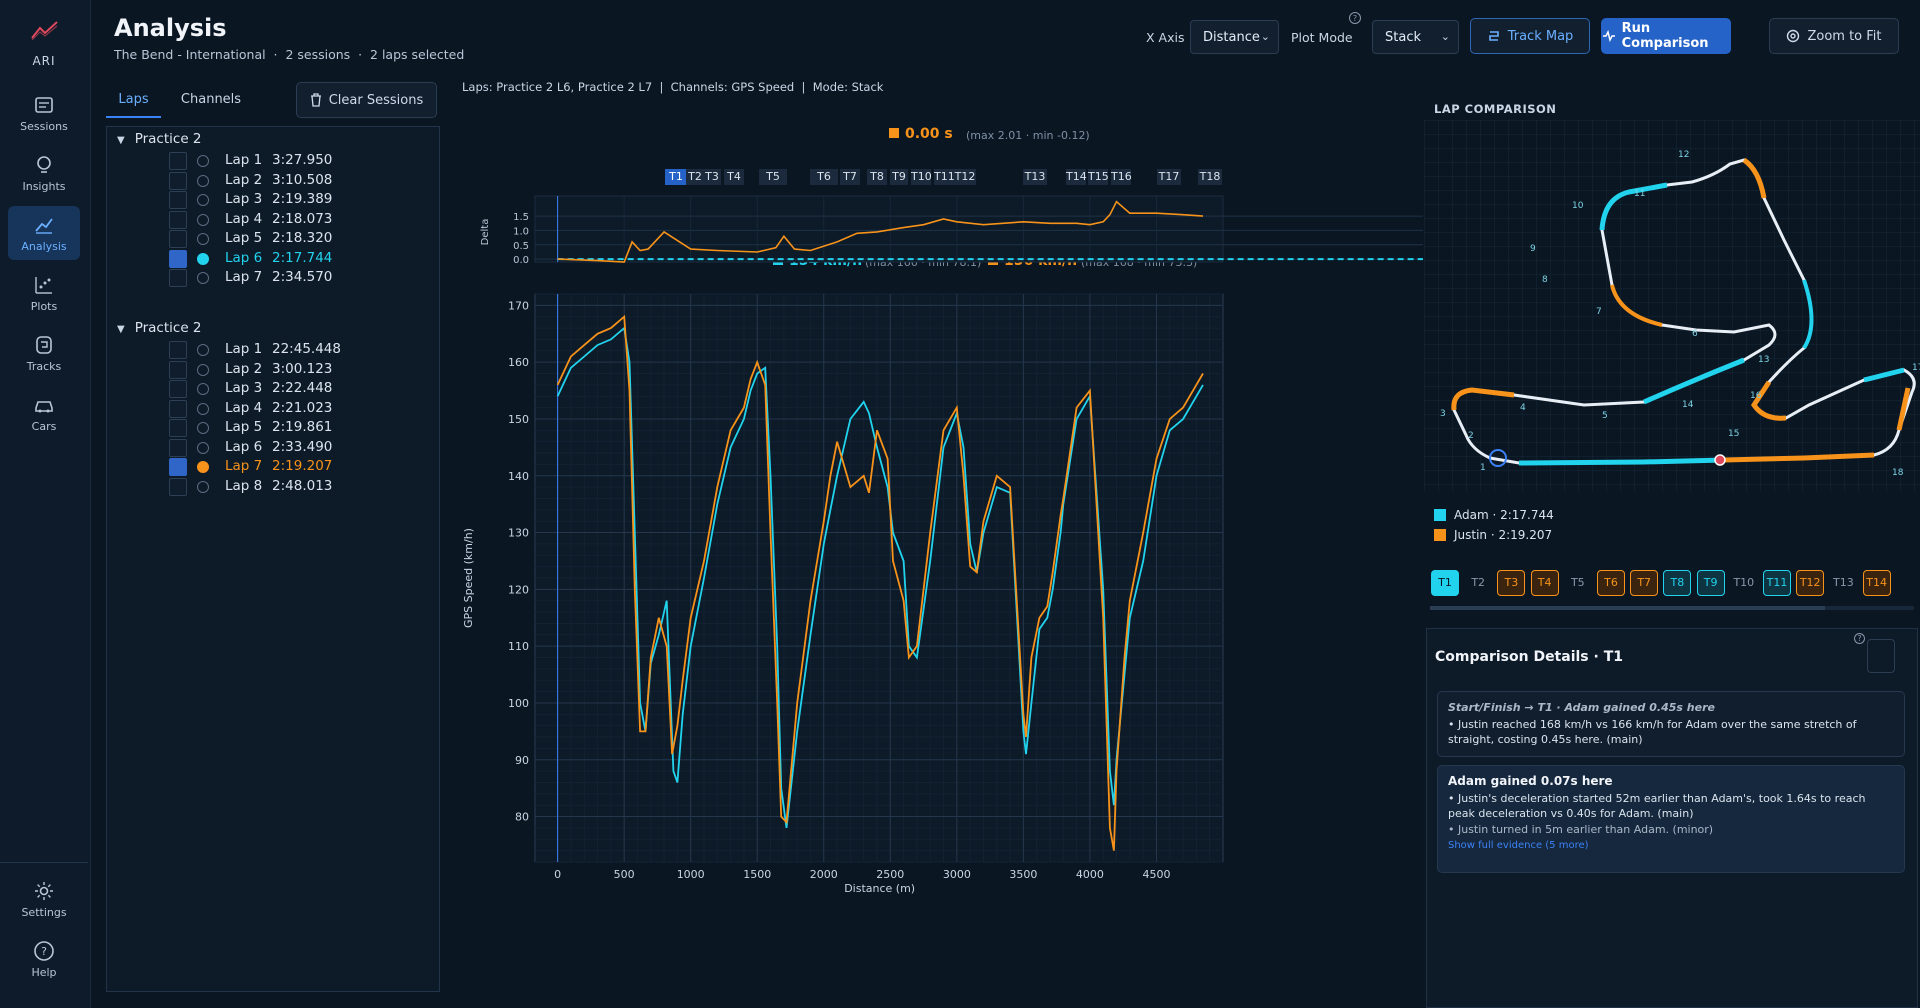 The height and width of the screenshot is (1008, 1920). I want to click on show-evidence-link: Show full evidence (5 more), so click(1518, 845).